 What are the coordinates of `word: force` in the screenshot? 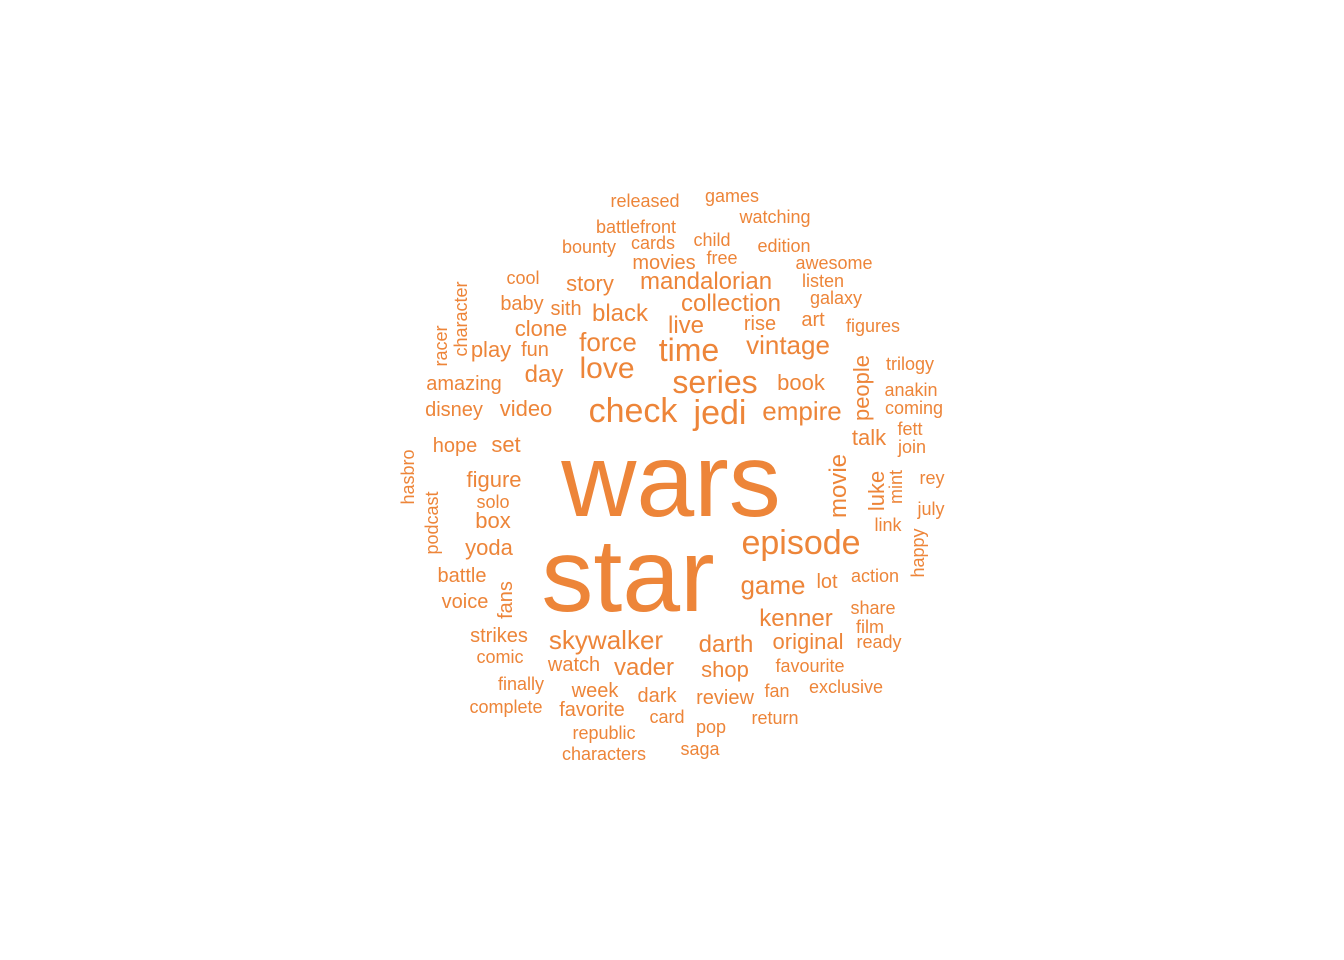 It's located at (608, 342).